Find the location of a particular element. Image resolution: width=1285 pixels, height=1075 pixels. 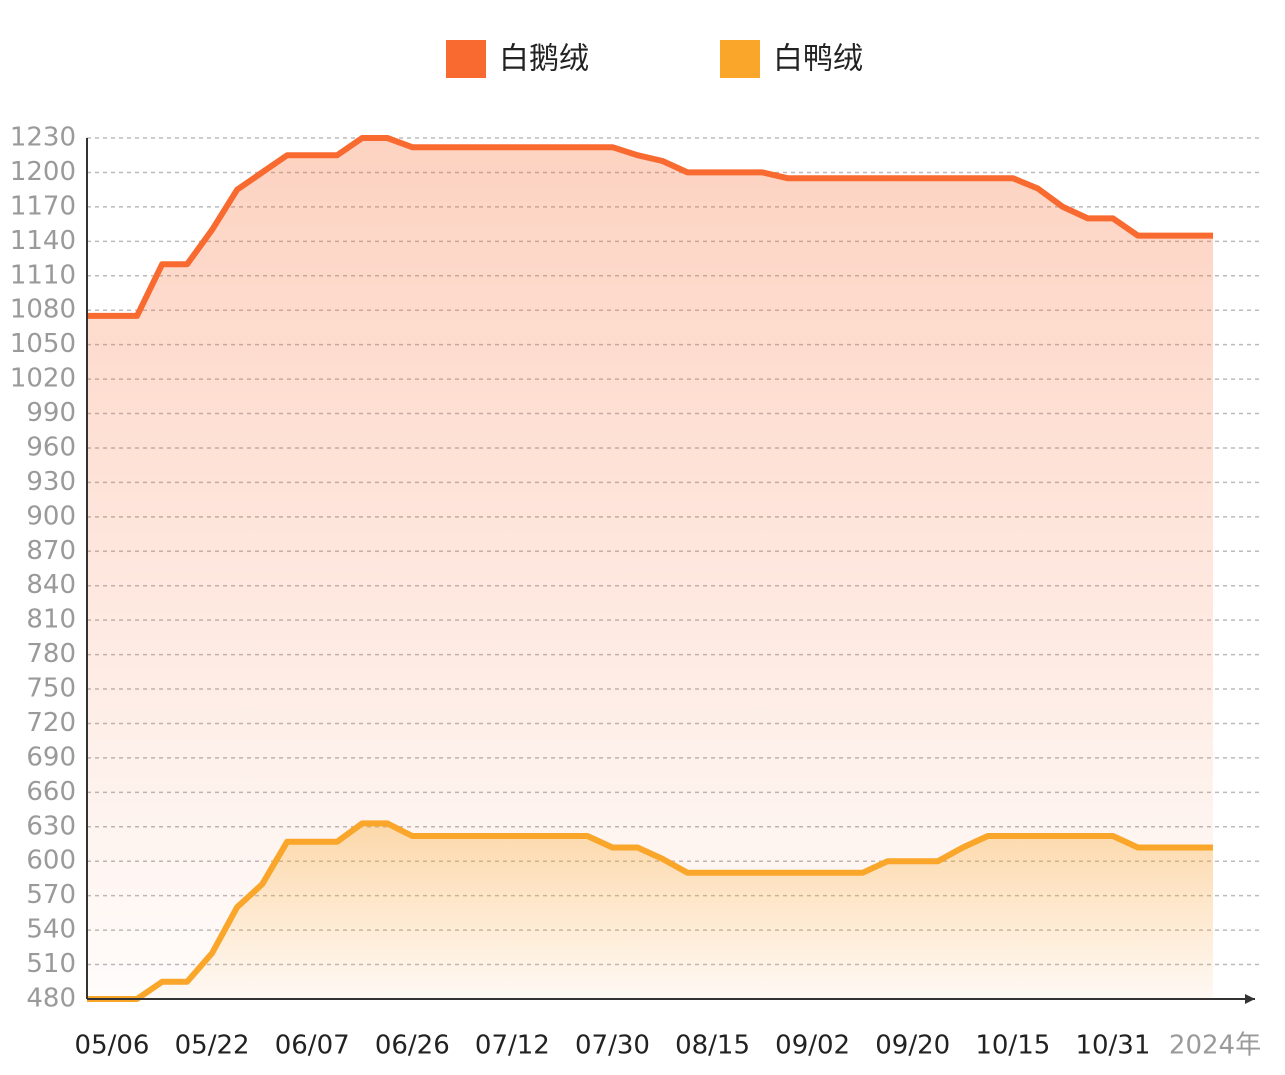

x-tick-label: 10/31 is located at coordinates (1112, 1046).